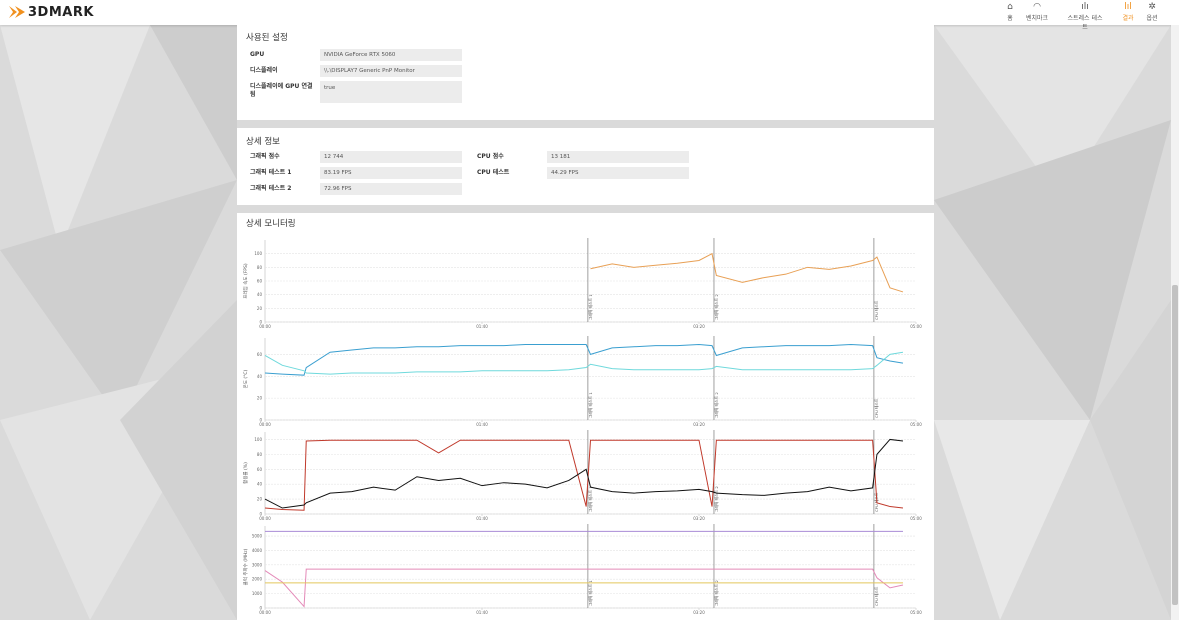  I want to click on nav-stress: ılı 스트레스 테스트, so click(1085, 16).